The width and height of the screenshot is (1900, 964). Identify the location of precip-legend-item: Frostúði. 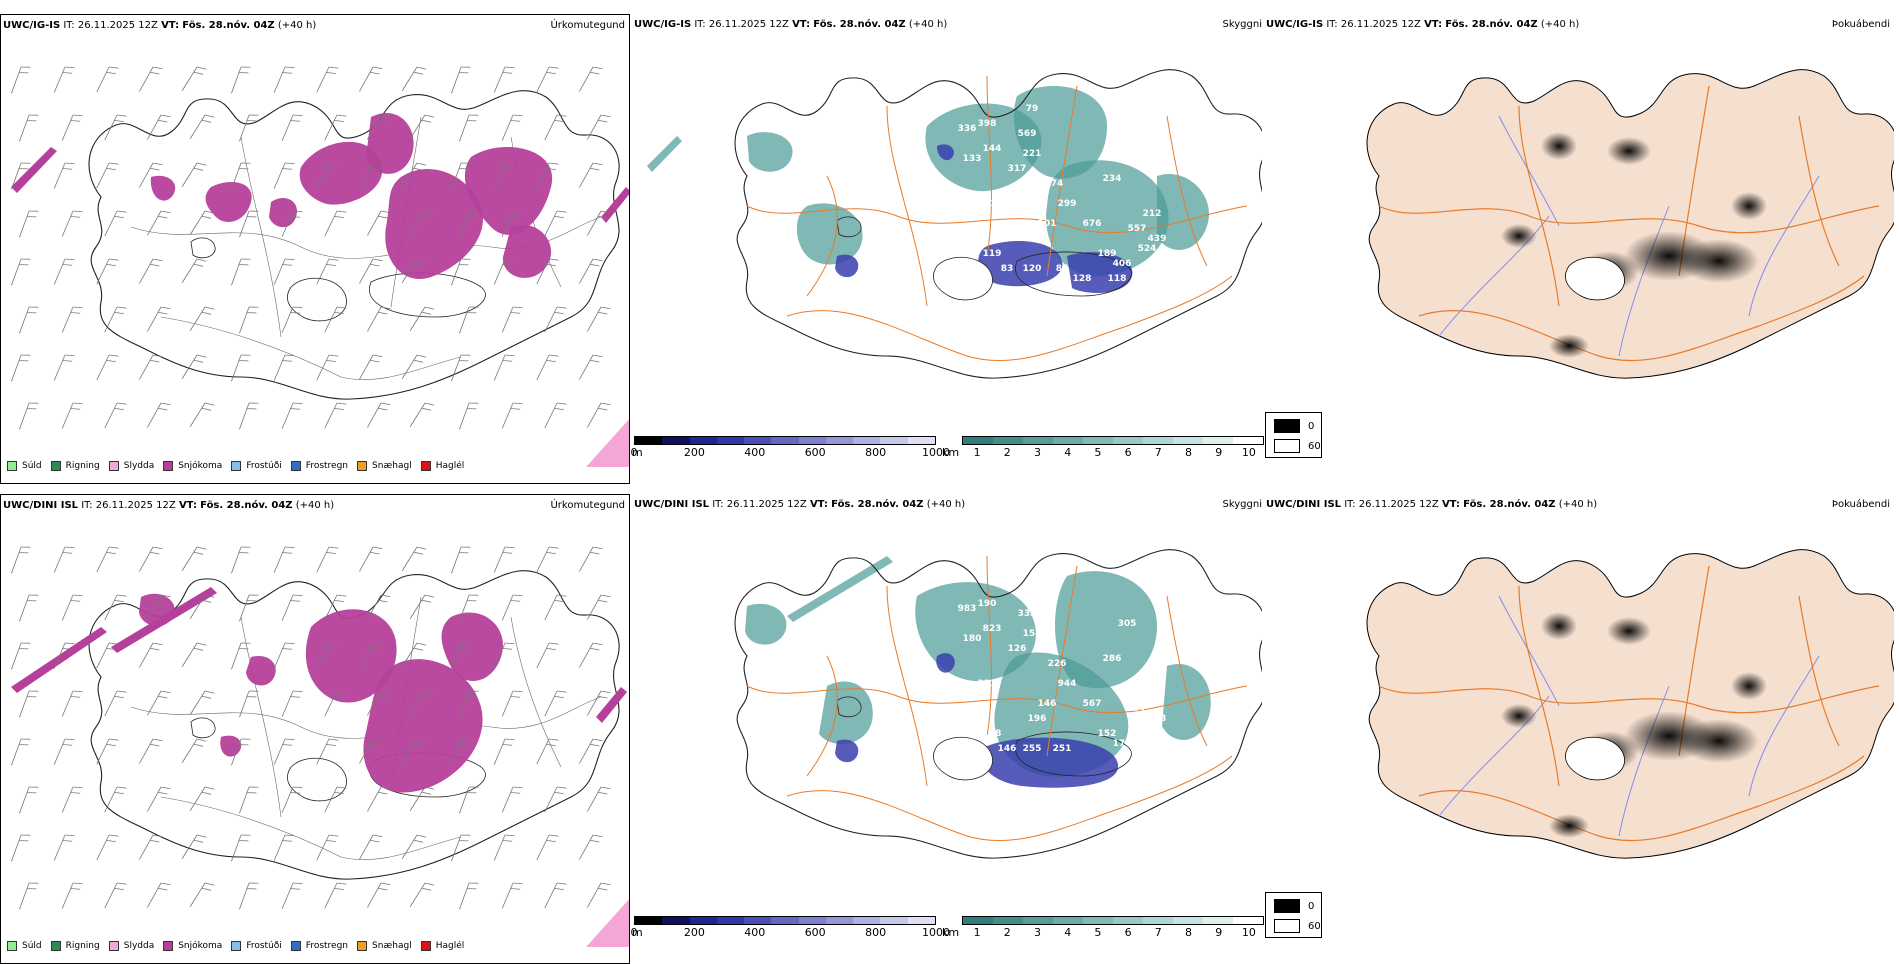
(256, 466).